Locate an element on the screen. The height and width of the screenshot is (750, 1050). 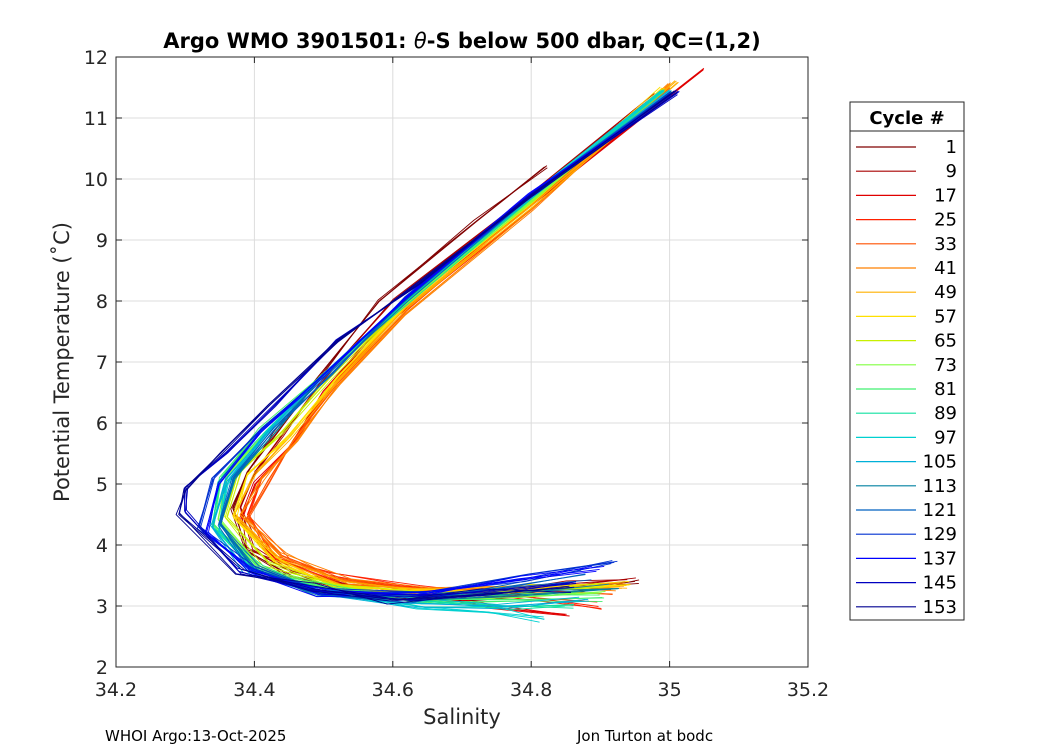
x-tick-label: 34.8 is located at coordinates (531, 690).